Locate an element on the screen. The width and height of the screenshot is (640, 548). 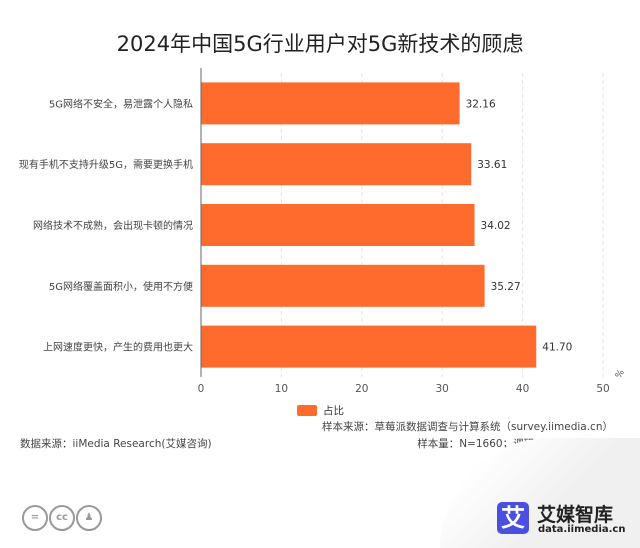
category-label: 网络技术不成熟，会出现卡顿的情况 is located at coordinates (113, 225).